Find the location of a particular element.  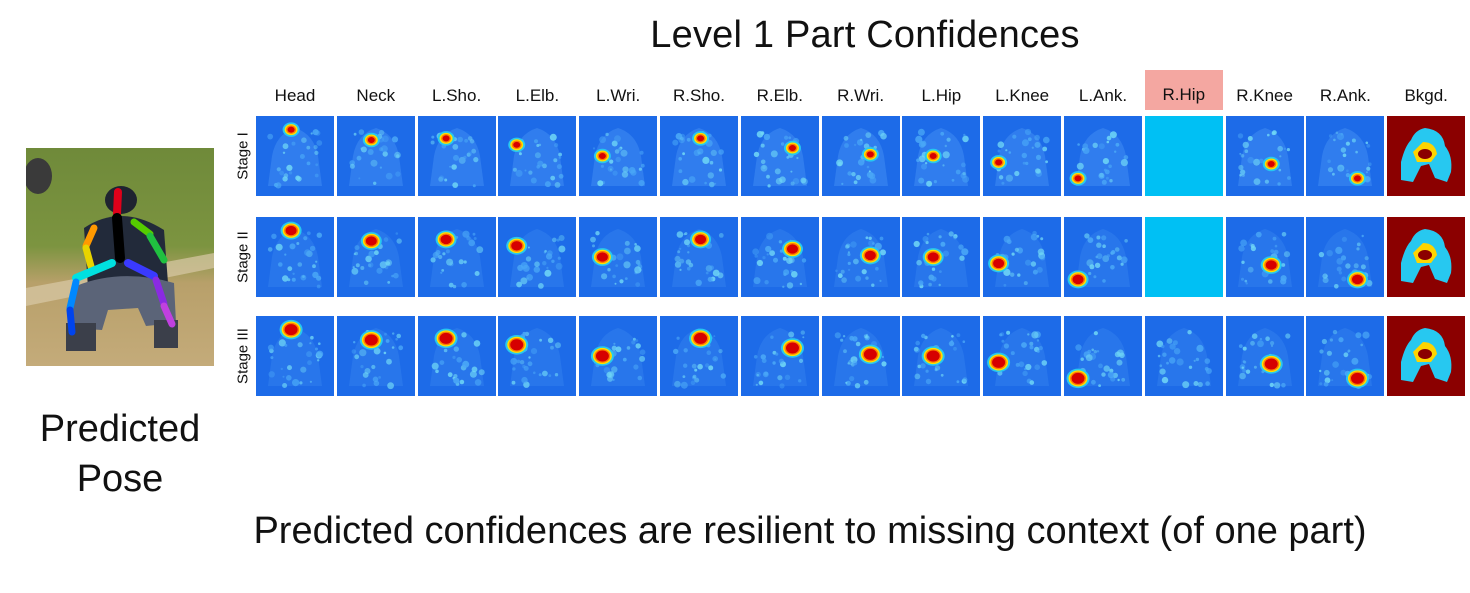

pose-caption-line-2: Pose is located at coordinates (120, 479).